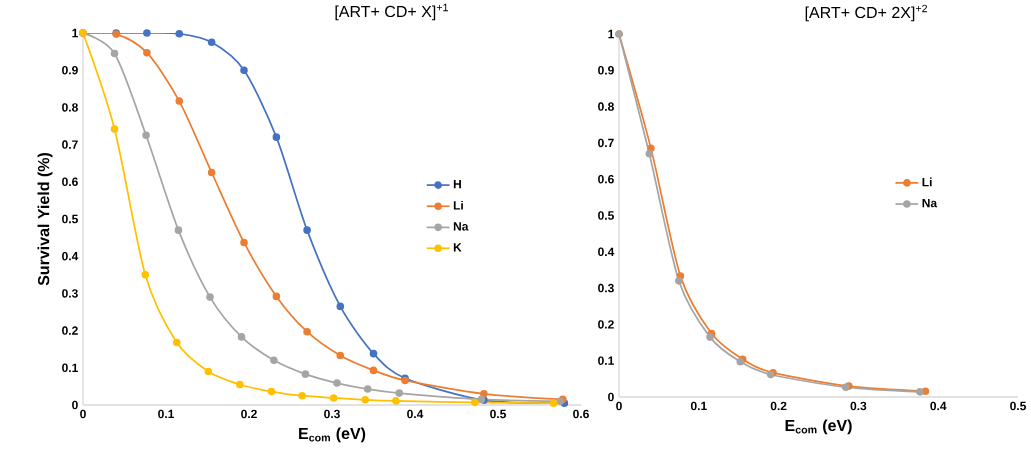  Describe the element at coordinates (457, 247) in the screenshot. I see `legend-label: K` at that location.